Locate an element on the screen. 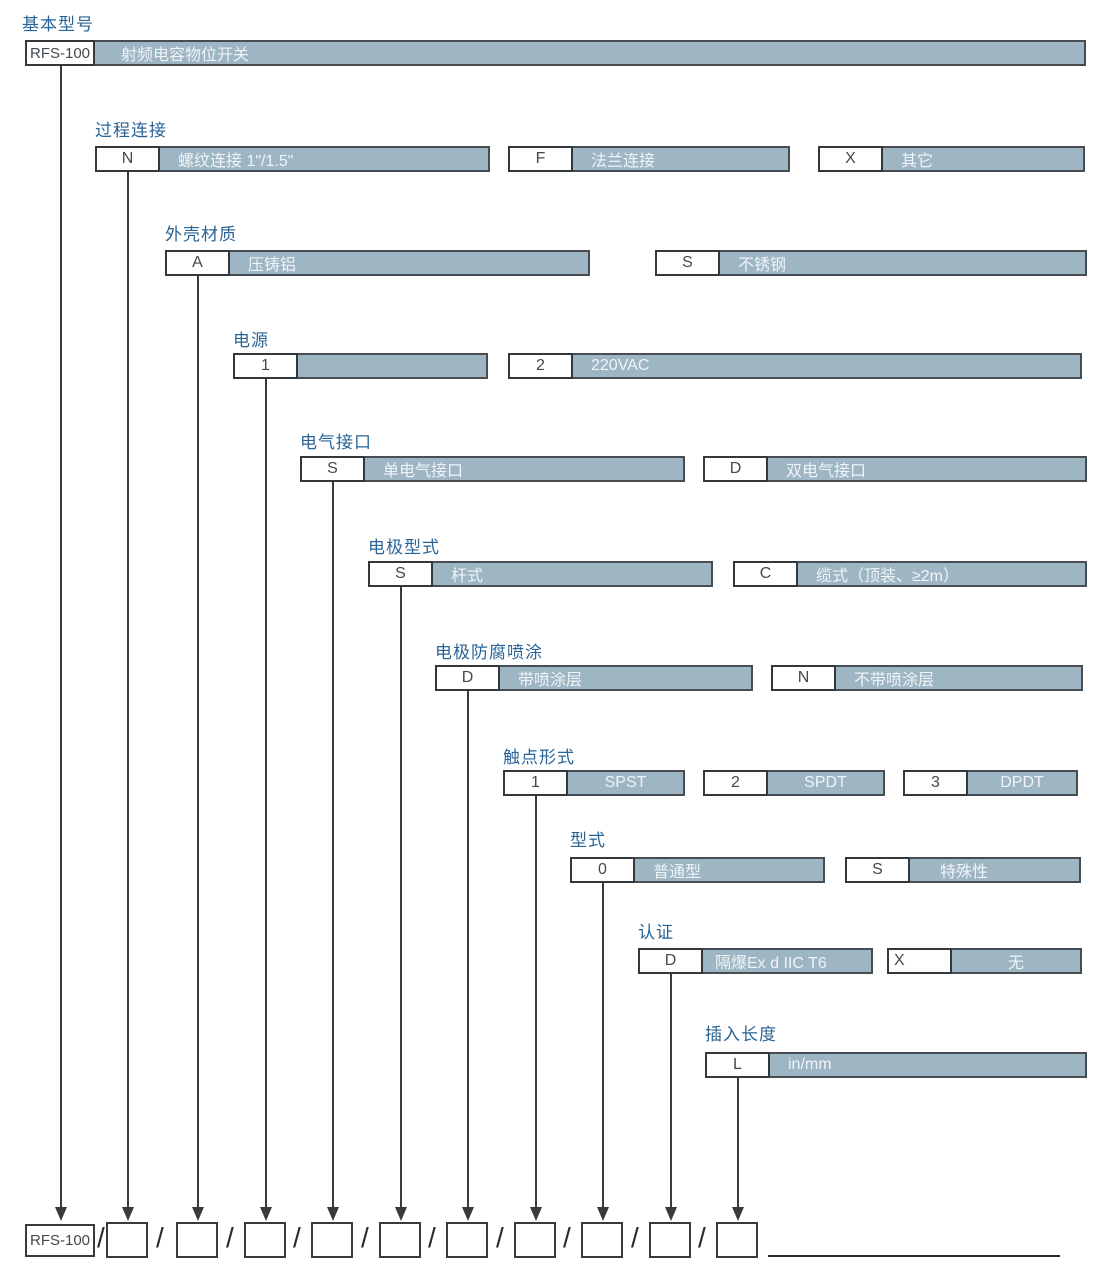  option-row: S 单电气接口 is located at coordinates (492, 469).